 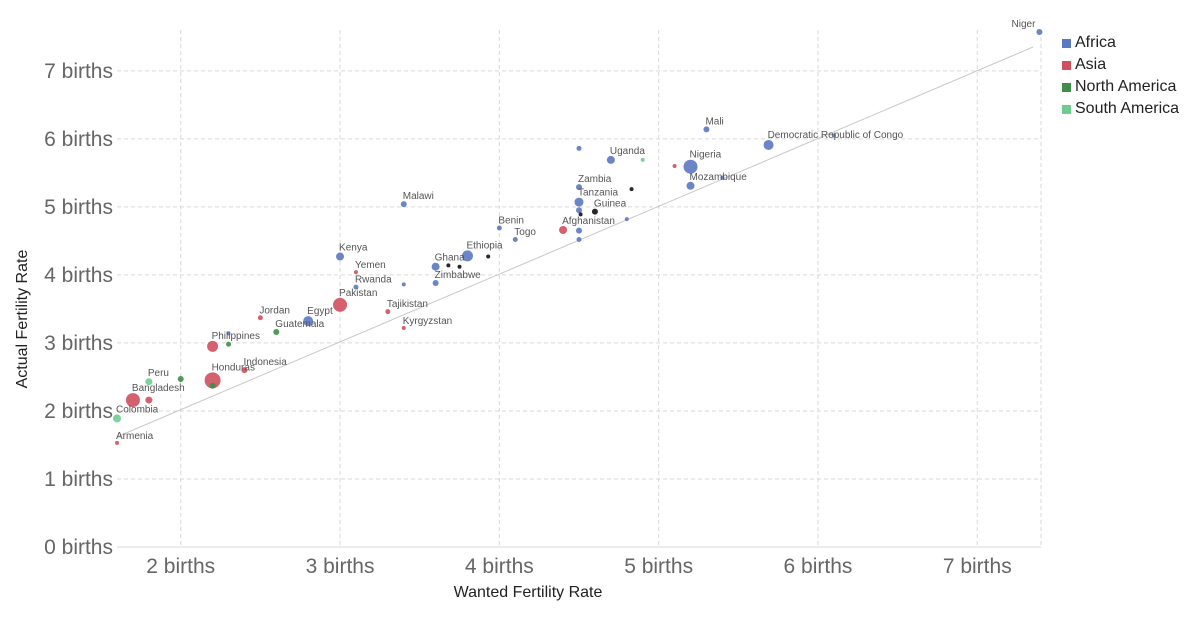 I want to click on legend-item-africa: Africa, so click(x=1120, y=43).